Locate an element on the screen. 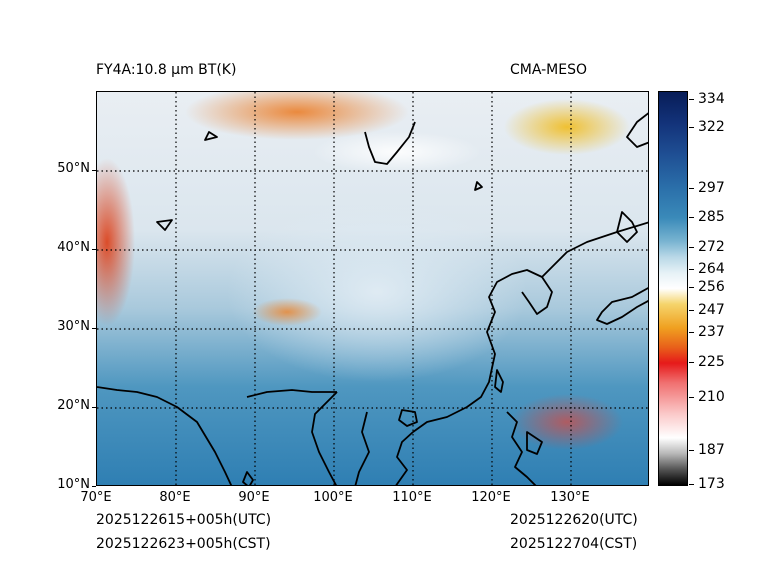 This screenshot has height=573, width=764. lon-label: 80°E is located at coordinates (175, 497).